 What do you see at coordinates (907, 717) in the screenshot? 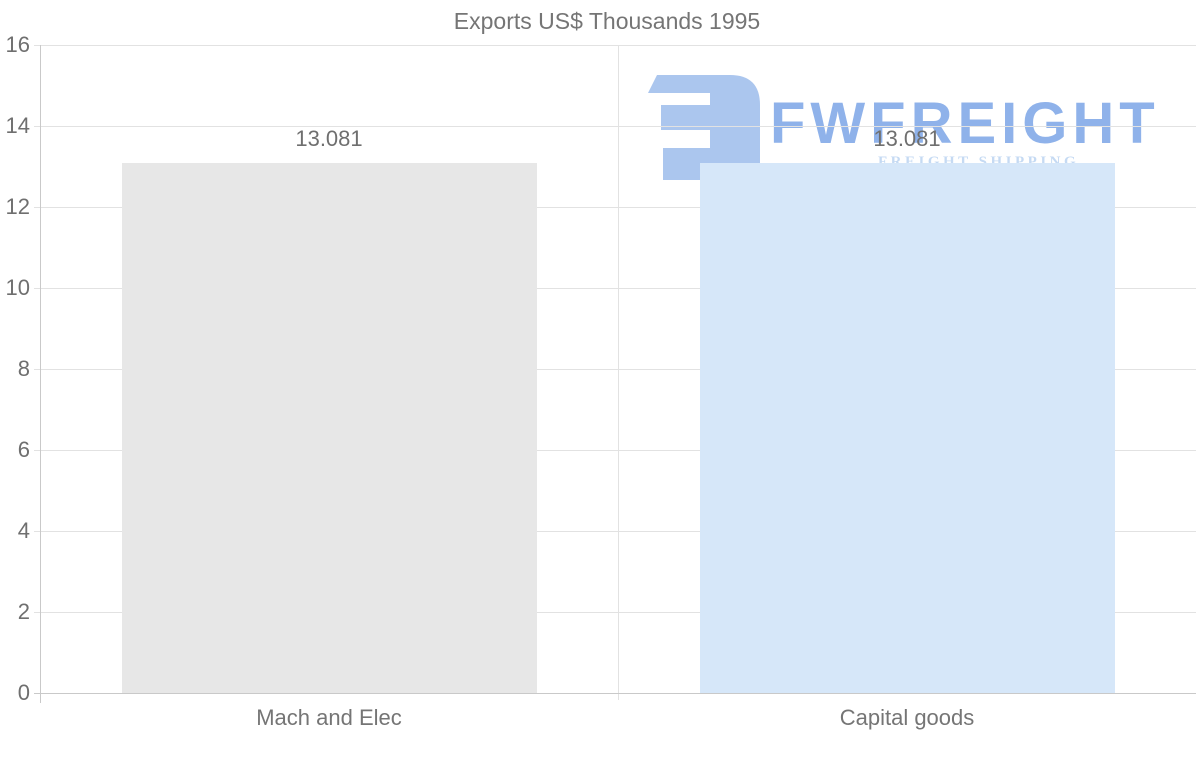
I see `x-category-label: Capital goods` at bounding box center [907, 717].